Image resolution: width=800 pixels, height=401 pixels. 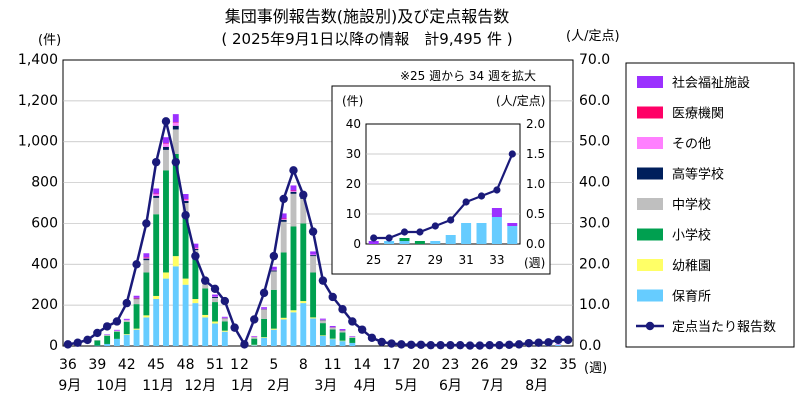 I want to click on month-label: 3月, so click(x=325, y=386).